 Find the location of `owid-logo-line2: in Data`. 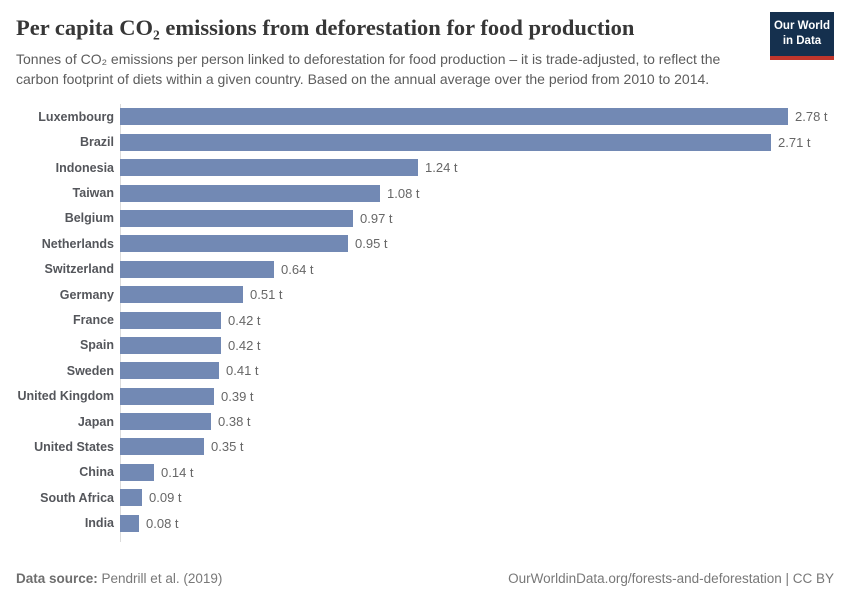

owid-logo-line2: in Data is located at coordinates (802, 40).